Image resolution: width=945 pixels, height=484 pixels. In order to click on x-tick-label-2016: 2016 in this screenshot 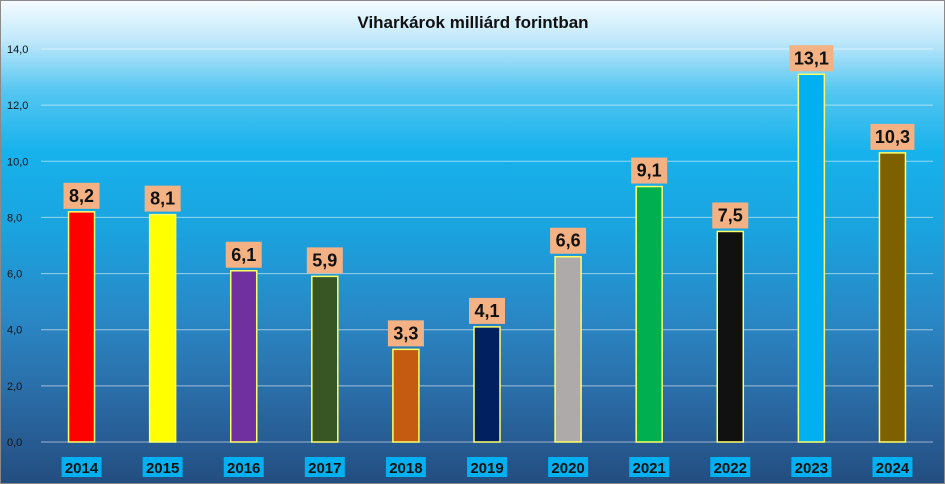, I will do `click(243, 468)`.